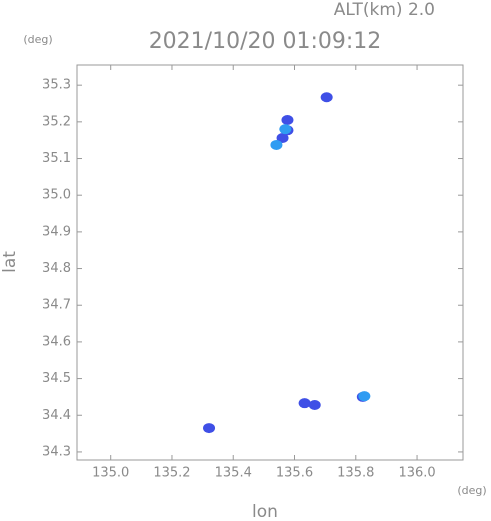 This screenshot has width=491, height=521. I want to click on x-tick-label: 135.8, so click(355, 473).